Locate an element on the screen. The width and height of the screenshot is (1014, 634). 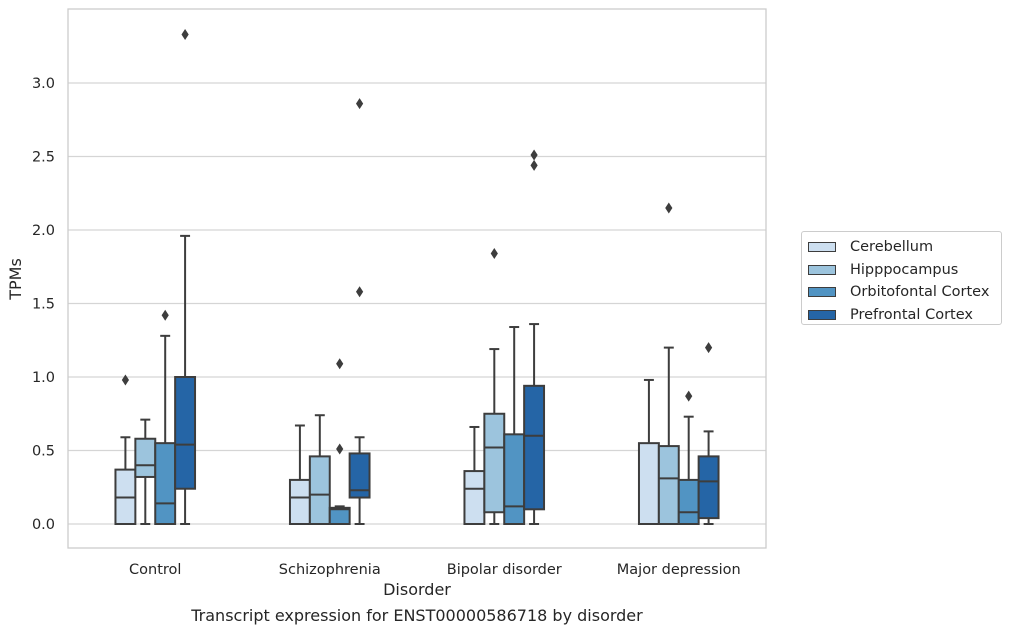
legend-item-orbitofrontal: Orbitofontal Cortex is located at coordinates (904, 292).